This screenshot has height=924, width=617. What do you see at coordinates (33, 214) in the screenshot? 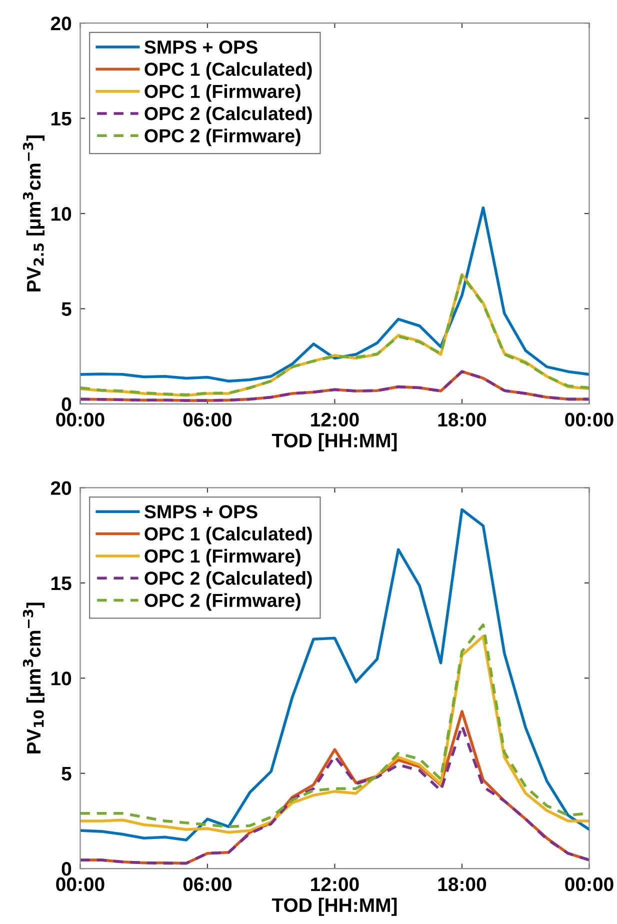
I see `y-axis-title: PV$_{2.5}$ [μm$^{3}$cm$^{−3}$]` at bounding box center [33, 214].